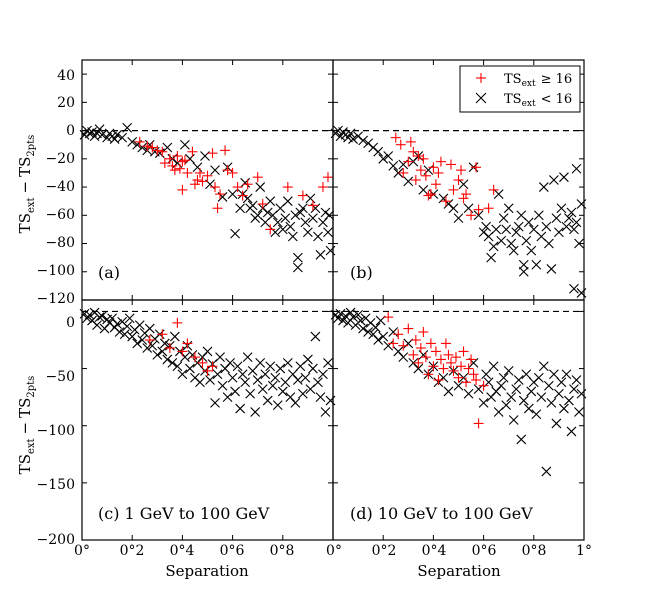  I want to click on legend: TSext ≥ 16 TSext < 16, so click(520, 89).